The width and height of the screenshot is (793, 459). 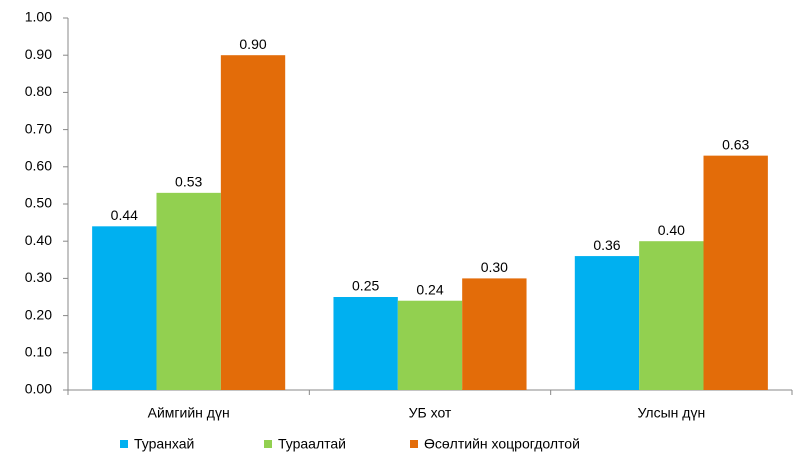 What do you see at coordinates (502, 444) in the screenshot?
I see `legend-label: Өсөлтийн хоцрогдолтой` at bounding box center [502, 444].